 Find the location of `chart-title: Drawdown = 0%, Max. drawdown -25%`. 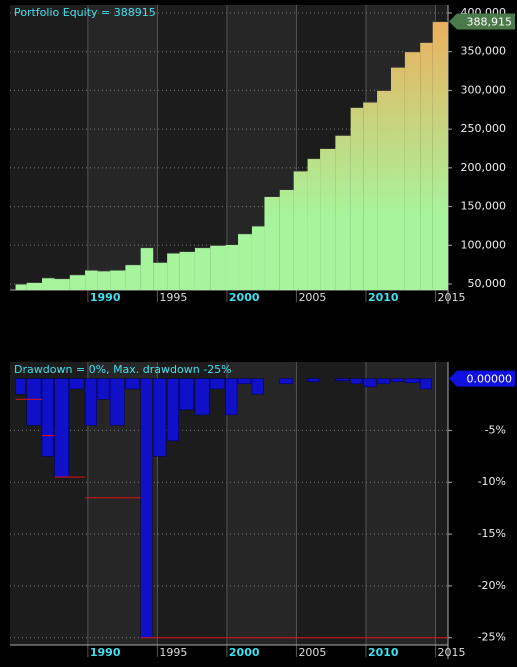

chart-title: Drawdown = 0%, Max. drawdown -25% is located at coordinates (123, 369).